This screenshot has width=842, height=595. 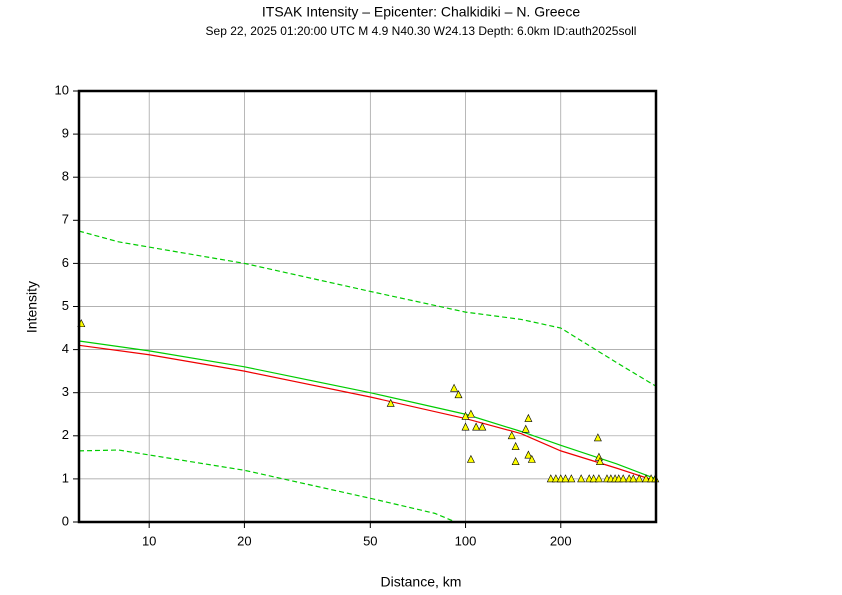 I want to click on y-tick-label: 5, so click(x=65, y=305).